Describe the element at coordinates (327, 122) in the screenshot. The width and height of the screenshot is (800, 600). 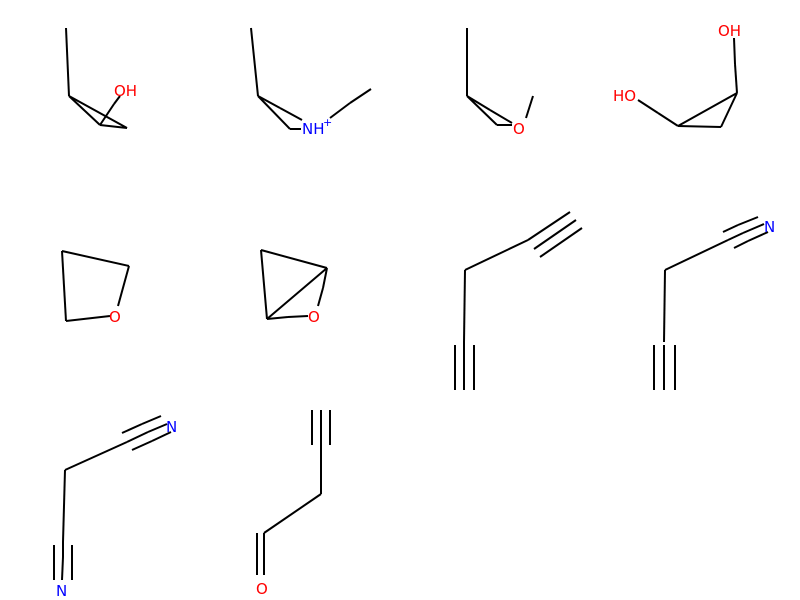
I see `atom-charge-label: +` at that location.